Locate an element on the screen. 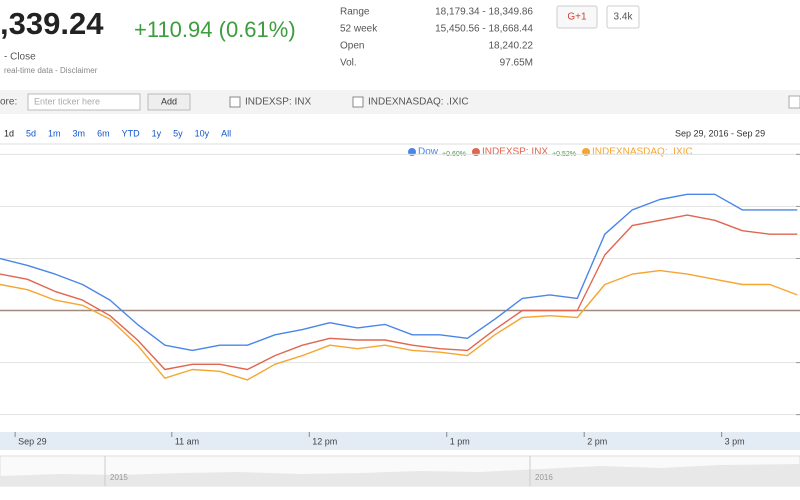  legend-name: Dow is located at coordinates (428, 152).